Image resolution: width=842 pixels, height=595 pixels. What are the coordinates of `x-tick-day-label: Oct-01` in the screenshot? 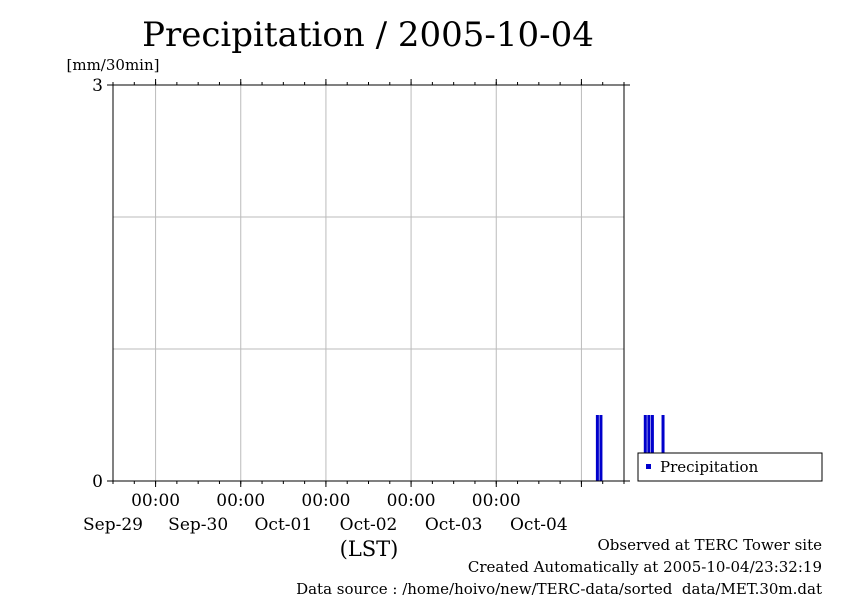 It's located at (283, 525).